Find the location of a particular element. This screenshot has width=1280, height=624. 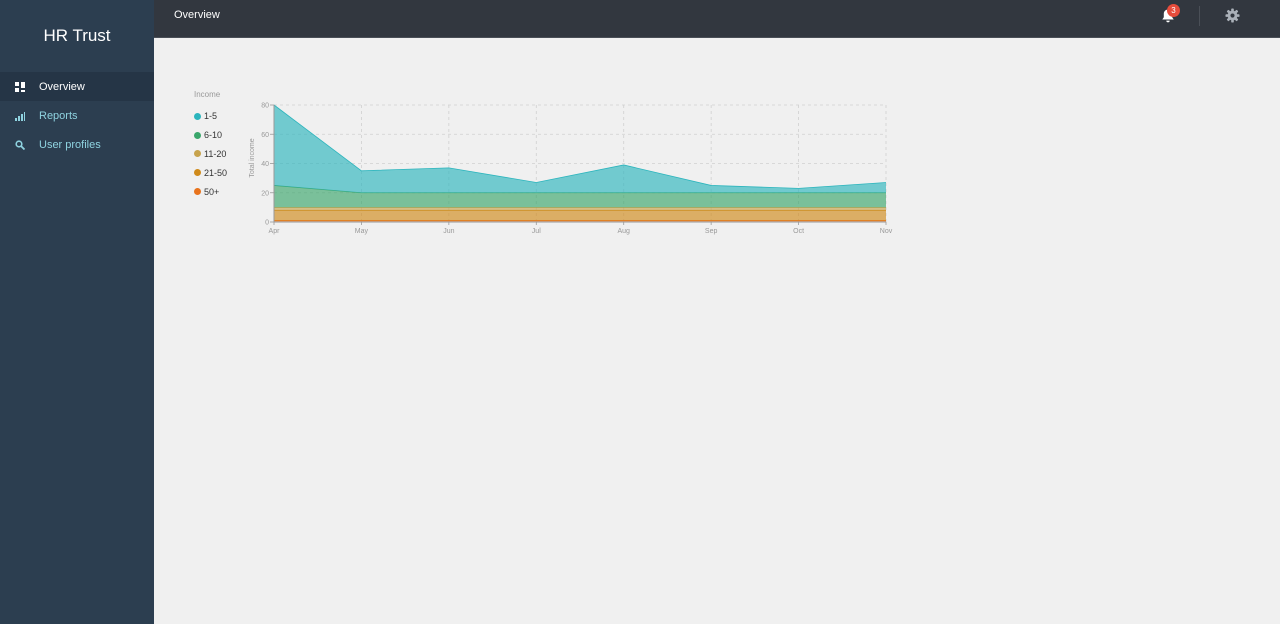

sidebar-item-label: User profiles is located at coordinates (70, 144).